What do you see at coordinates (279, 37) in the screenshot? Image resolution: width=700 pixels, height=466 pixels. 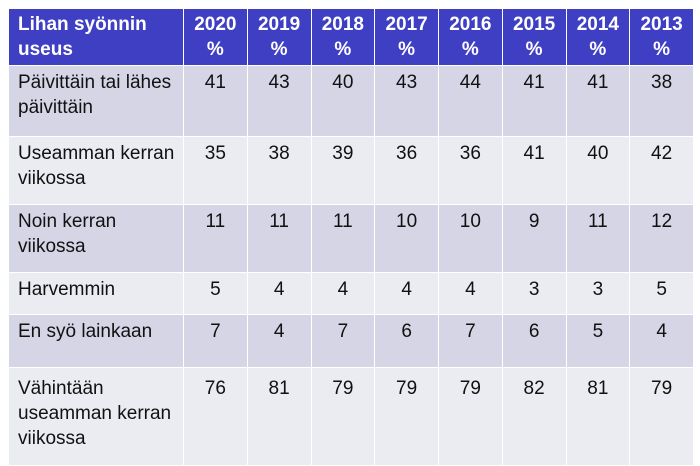 I see `year-header: 2019%` at bounding box center [279, 37].